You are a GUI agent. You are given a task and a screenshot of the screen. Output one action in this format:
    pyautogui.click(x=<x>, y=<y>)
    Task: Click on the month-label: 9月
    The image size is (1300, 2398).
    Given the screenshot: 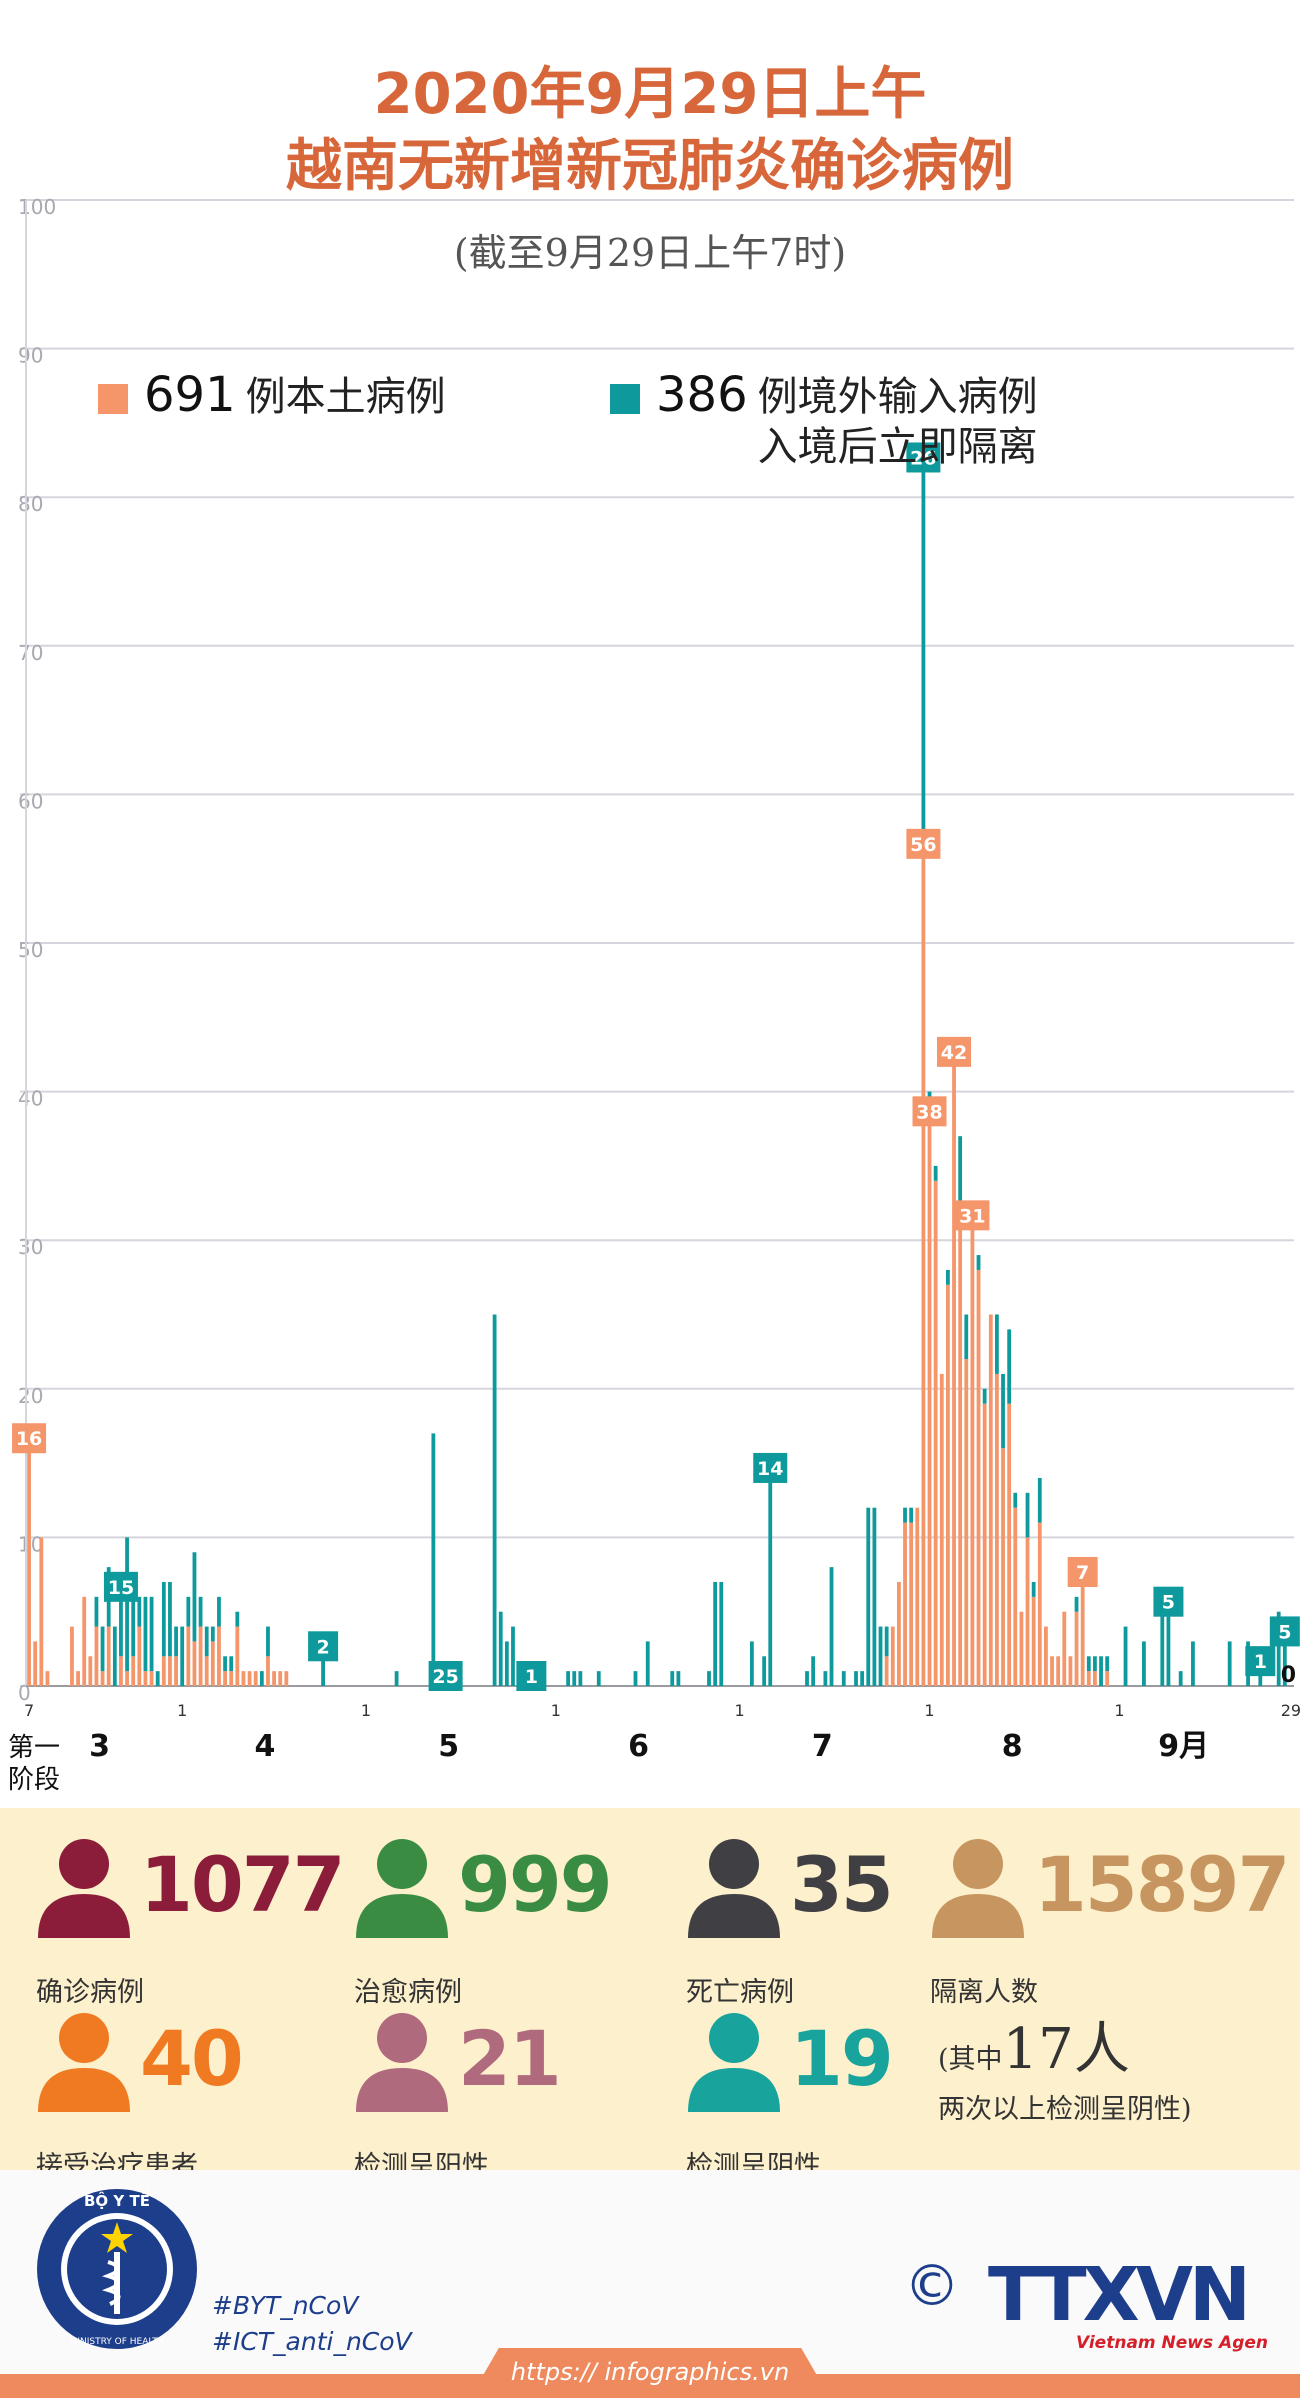 What is the action you would take?
    pyautogui.click(x=1183, y=1746)
    